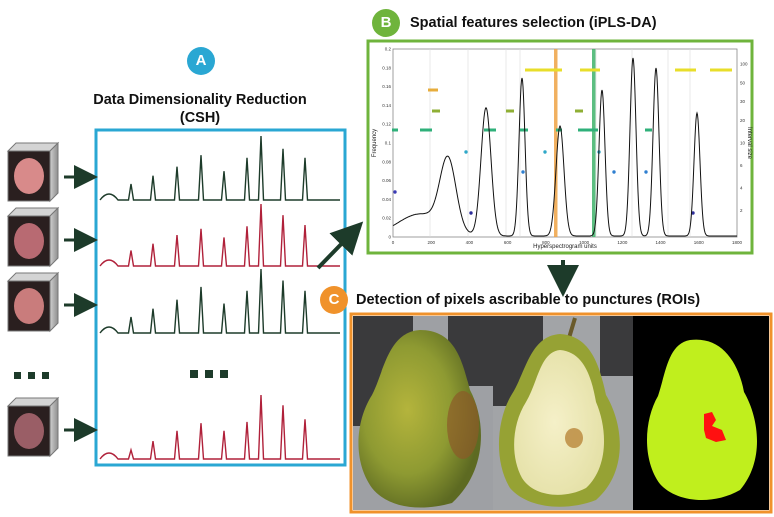  Describe the element at coordinates (386, 218) in the screenshot. I see `chart-y-tick: 0.02` at that location.